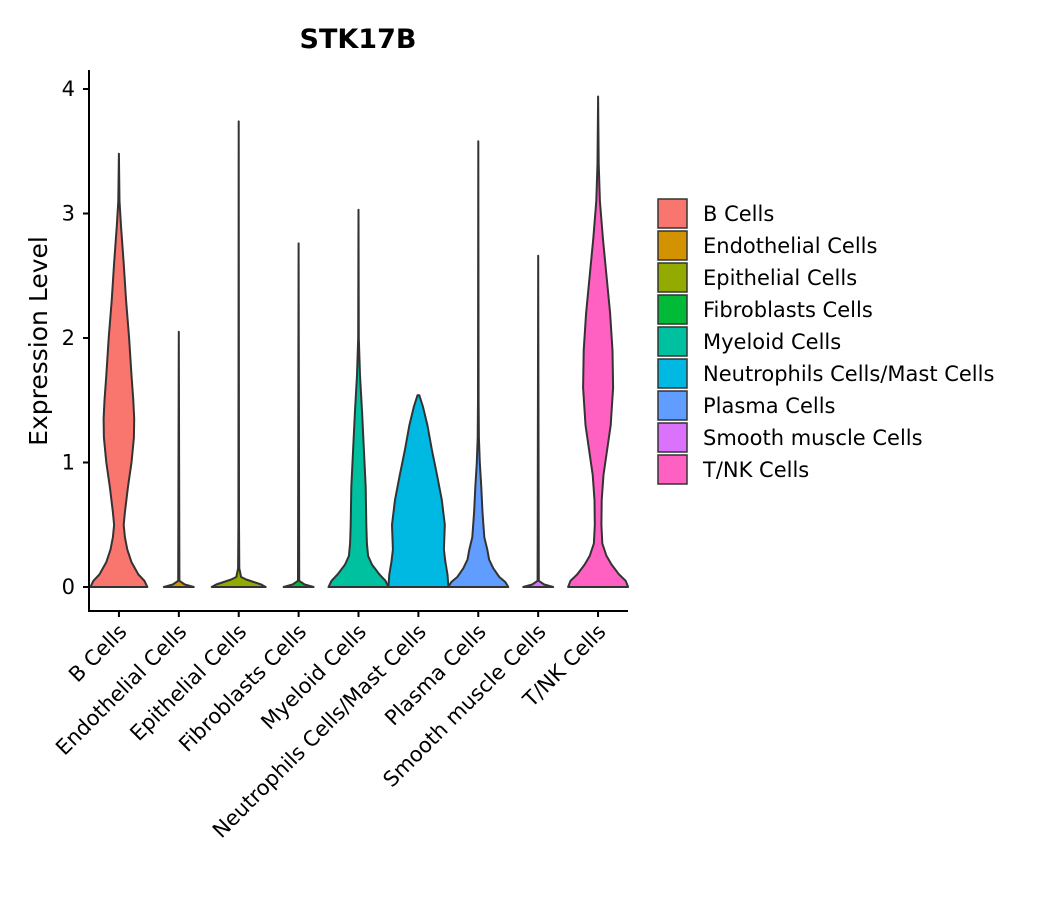 The height and width of the screenshot is (900, 1057). I want to click on legend-label: B Cells, so click(738, 214).